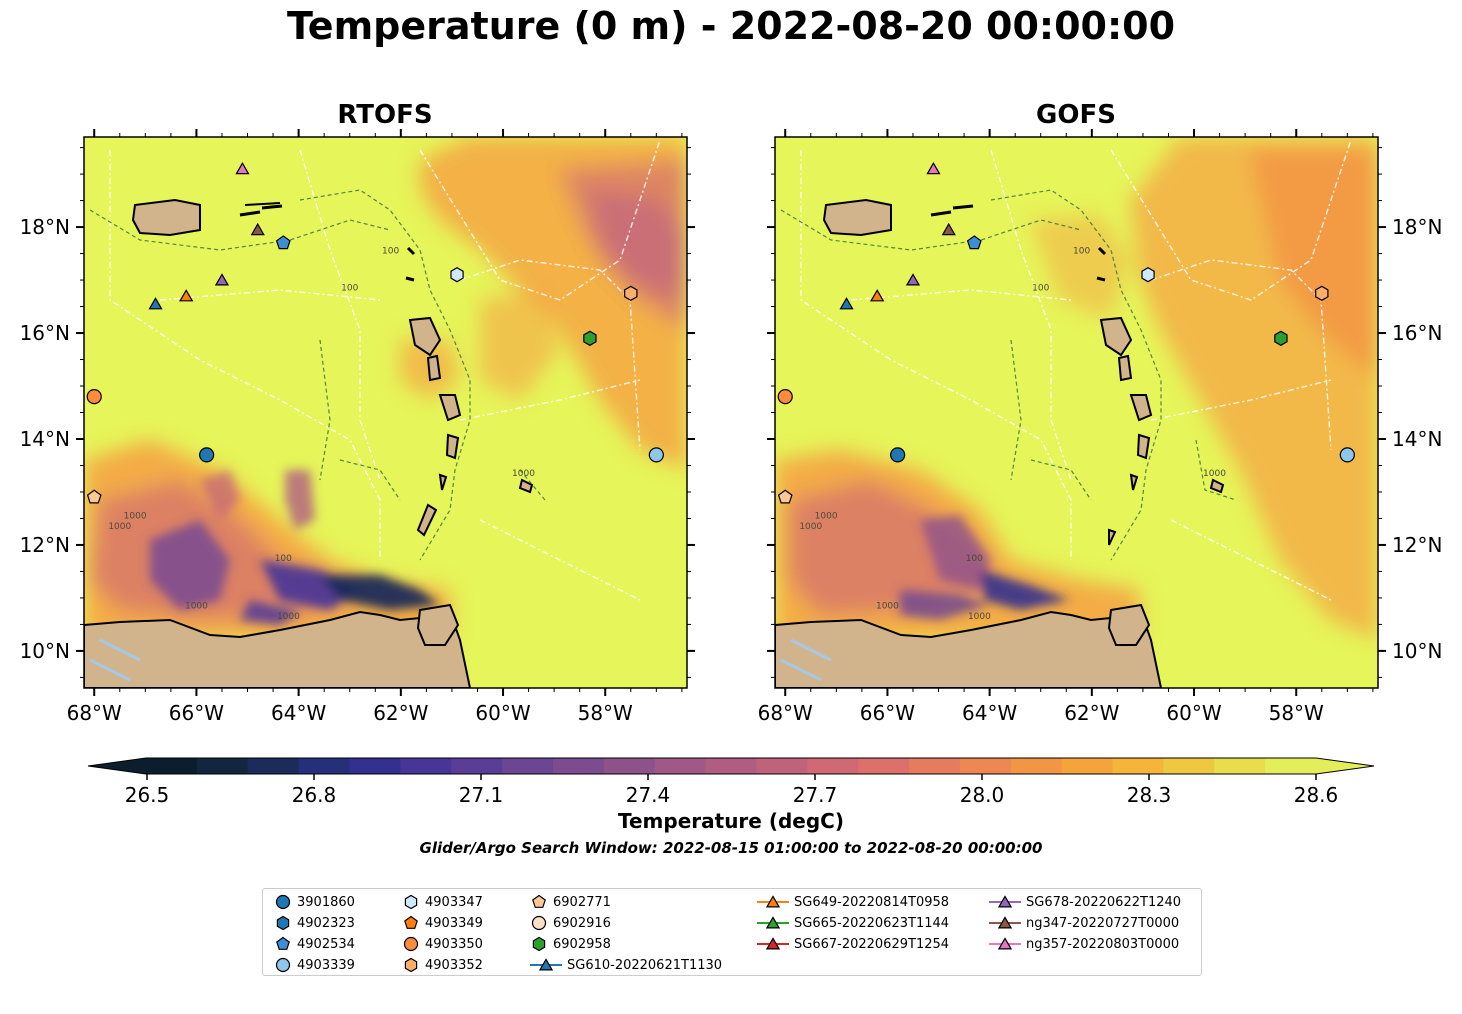 This screenshot has width=1462, height=1014. What do you see at coordinates (1084, 902) in the screenshot?
I see `legend-entry: SG678-20220622T1240` at bounding box center [1084, 902].